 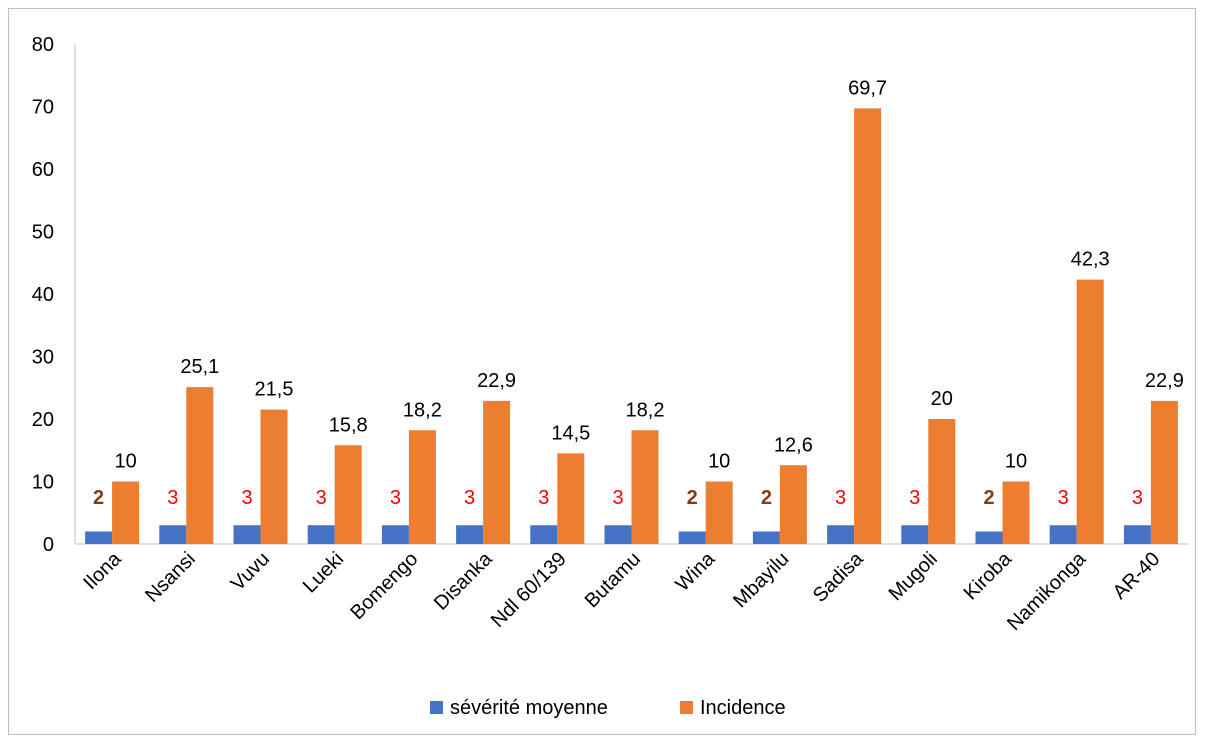 I want to click on y-tick-label: 30, so click(x=43, y=358).